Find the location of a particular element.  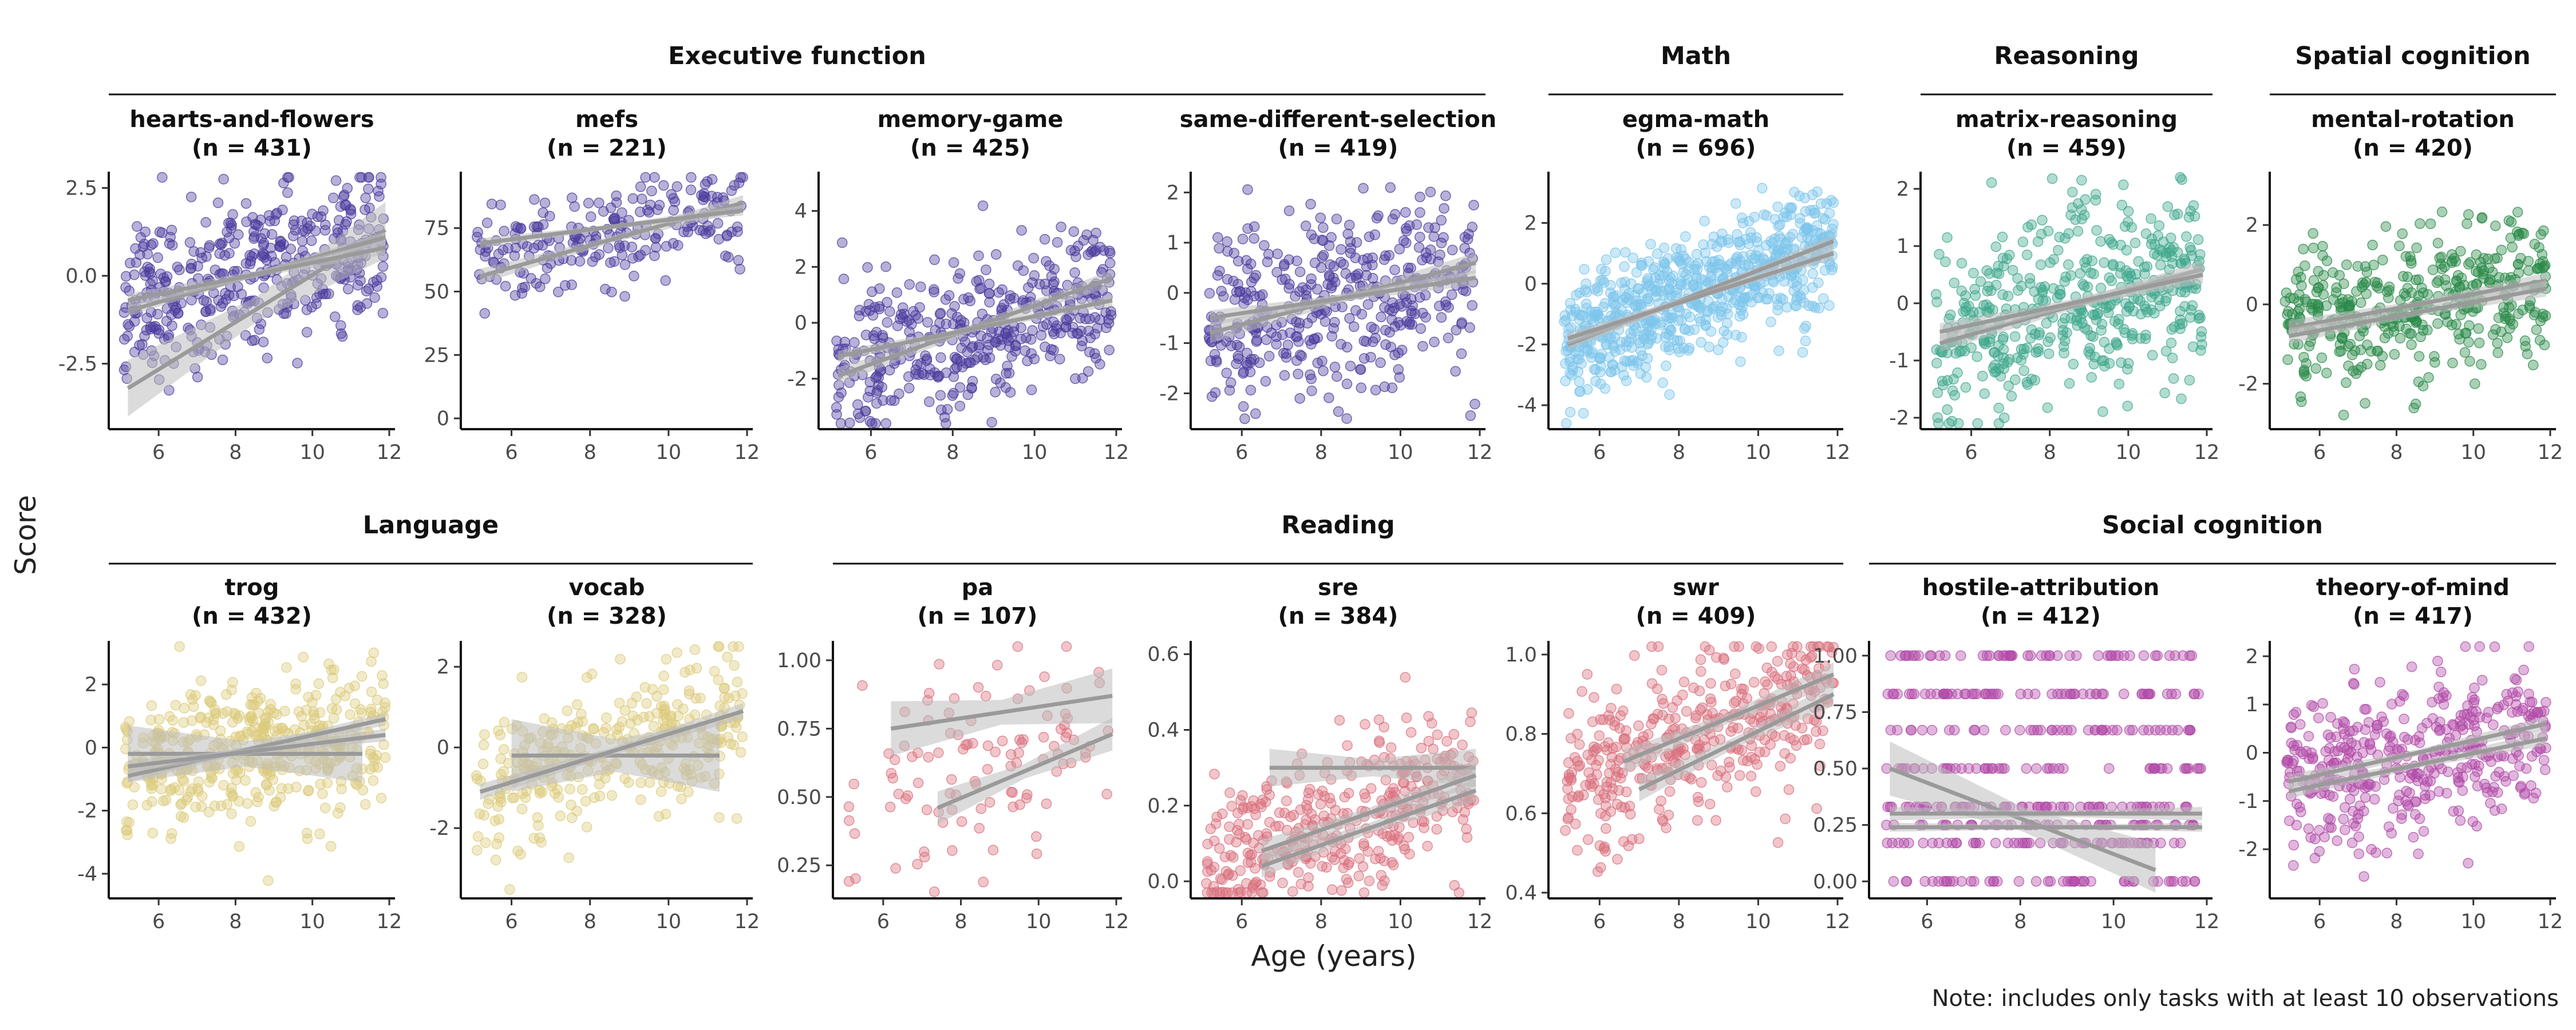

panel-title-vocab: vocab is located at coordinates (607, 588).